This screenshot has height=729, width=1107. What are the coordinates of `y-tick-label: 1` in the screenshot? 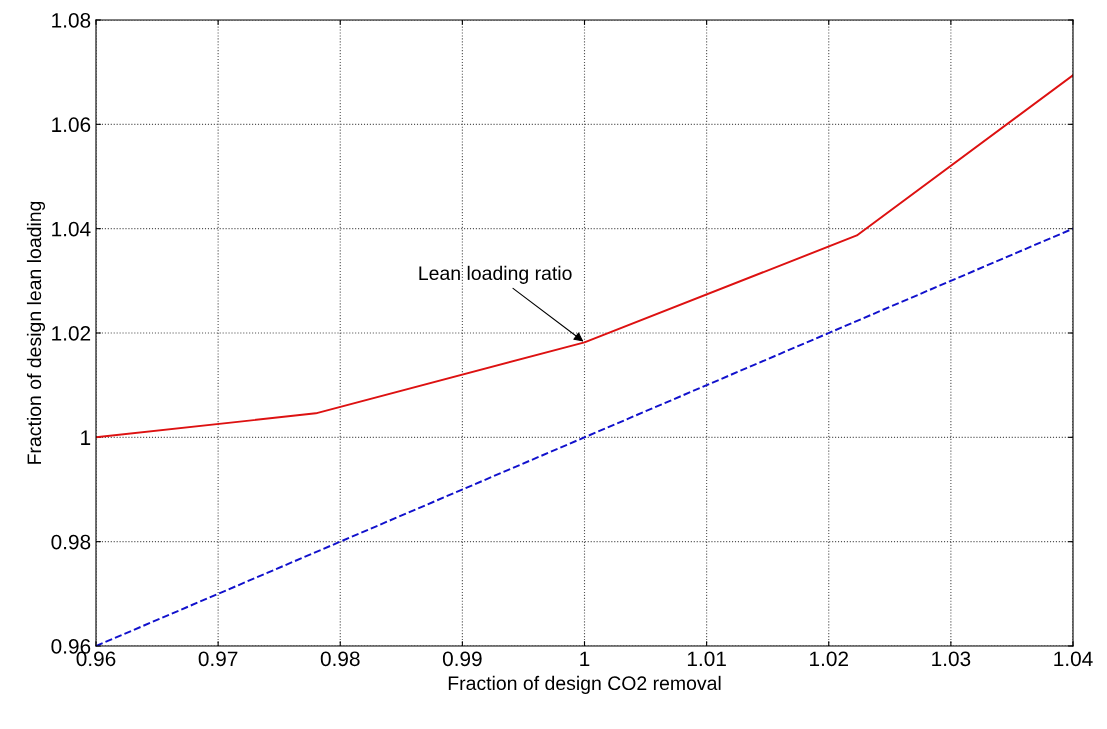 It's located at (86, 437).